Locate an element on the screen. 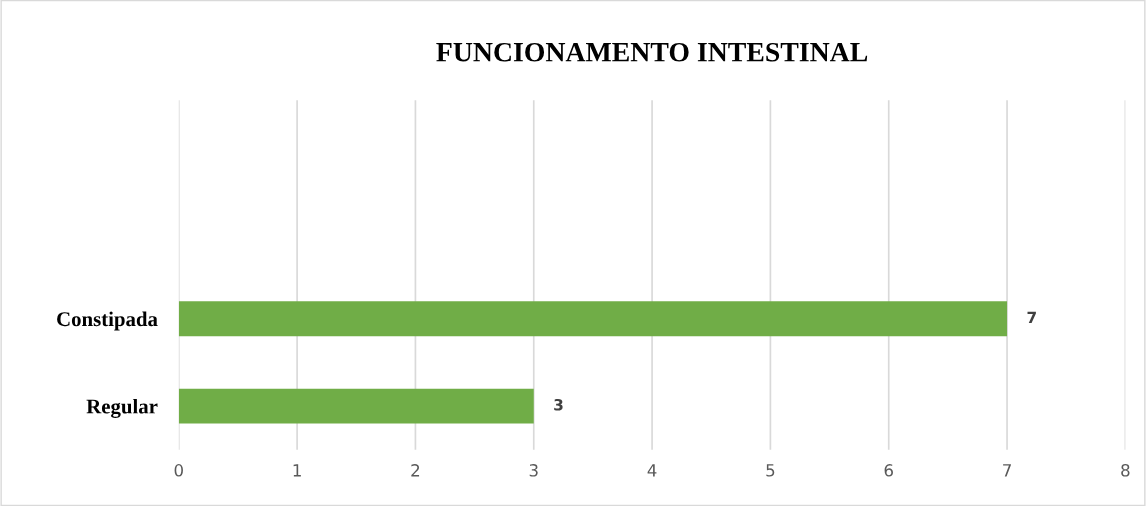 The image size is (1146, 506). x-tick-label: 7 is located at coordinates (1007, 470).